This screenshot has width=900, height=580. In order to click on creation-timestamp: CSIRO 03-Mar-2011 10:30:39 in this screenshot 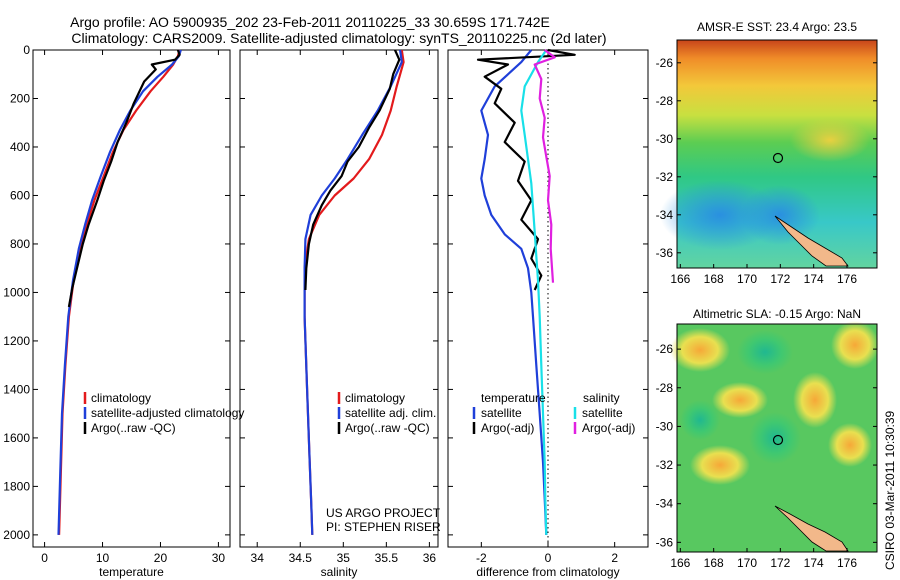, I will do `click(890, 490)`.